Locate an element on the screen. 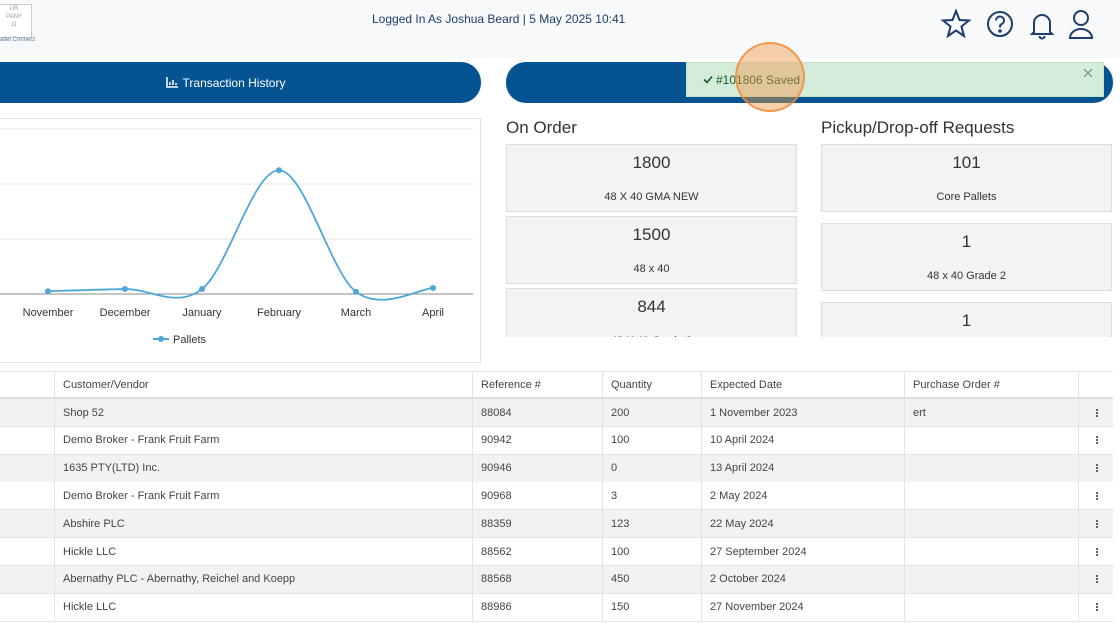 Image resolution: width=1120 pixels, height=625 pixels. help-icon is located at coordinates (1000, 24).